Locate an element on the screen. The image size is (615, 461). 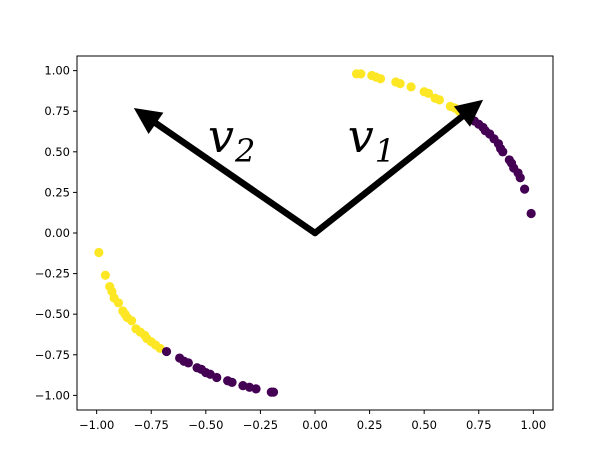
y-tick-label: −0.25 is located at coordinates (52, 274).